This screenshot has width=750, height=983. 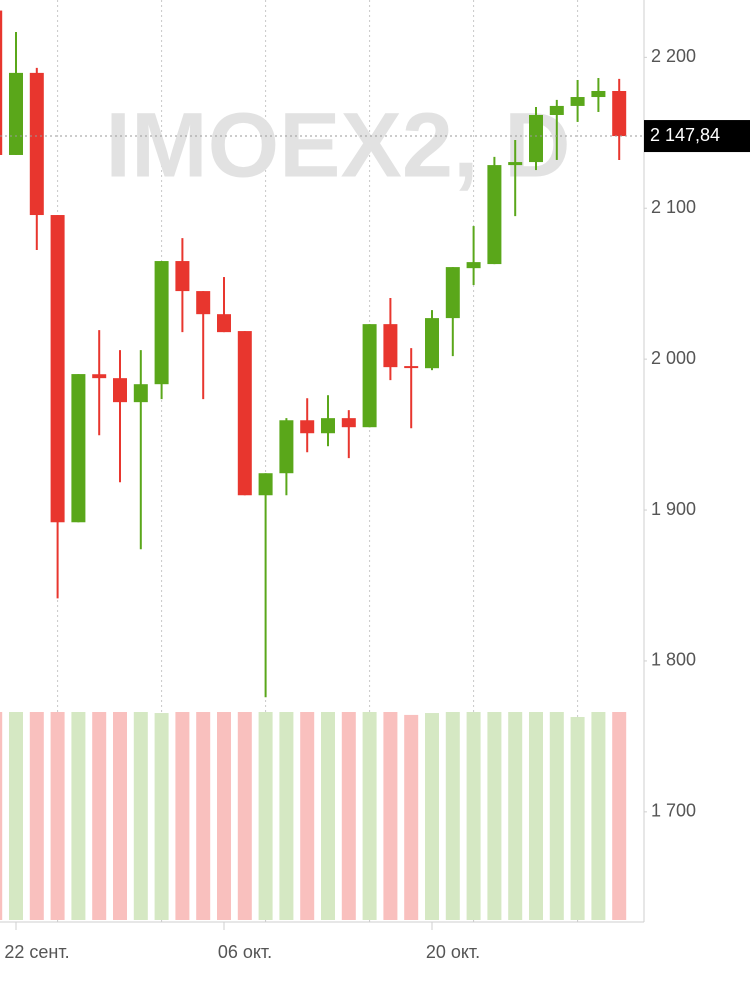 What do you see at coordinates (673, 207) in the screenshot?
I see `y-tick-label: 2 100` at bounding box center [673, 207].